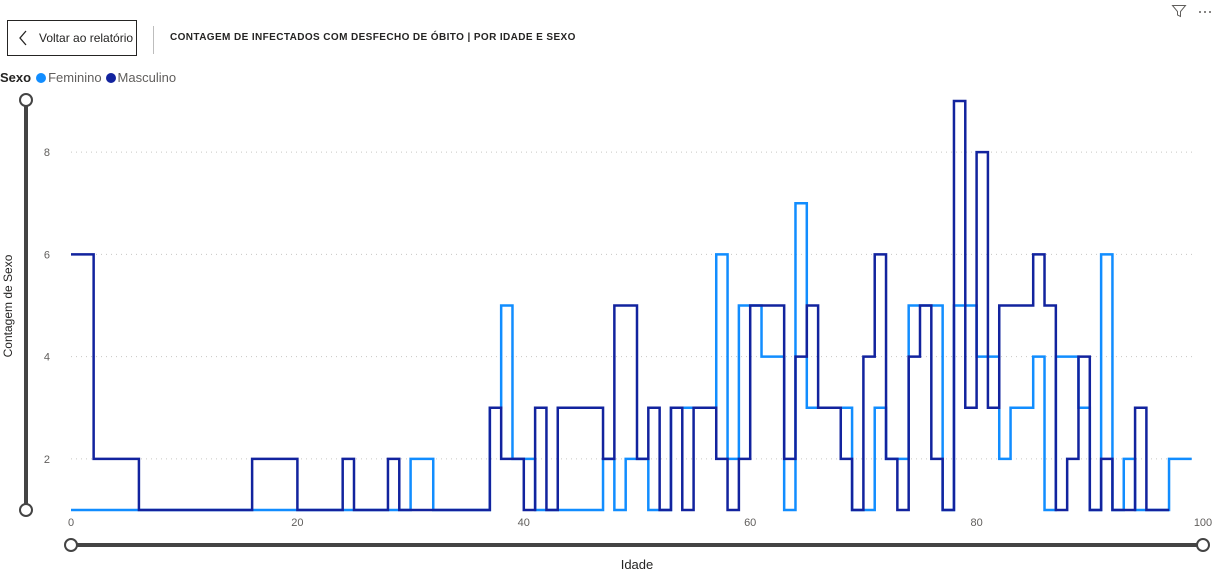 This screenshot has width=1222, height=575. Describe the element at coordinates (110, 77) in the screenshot. I see `legend-dot-masculino` at that location.